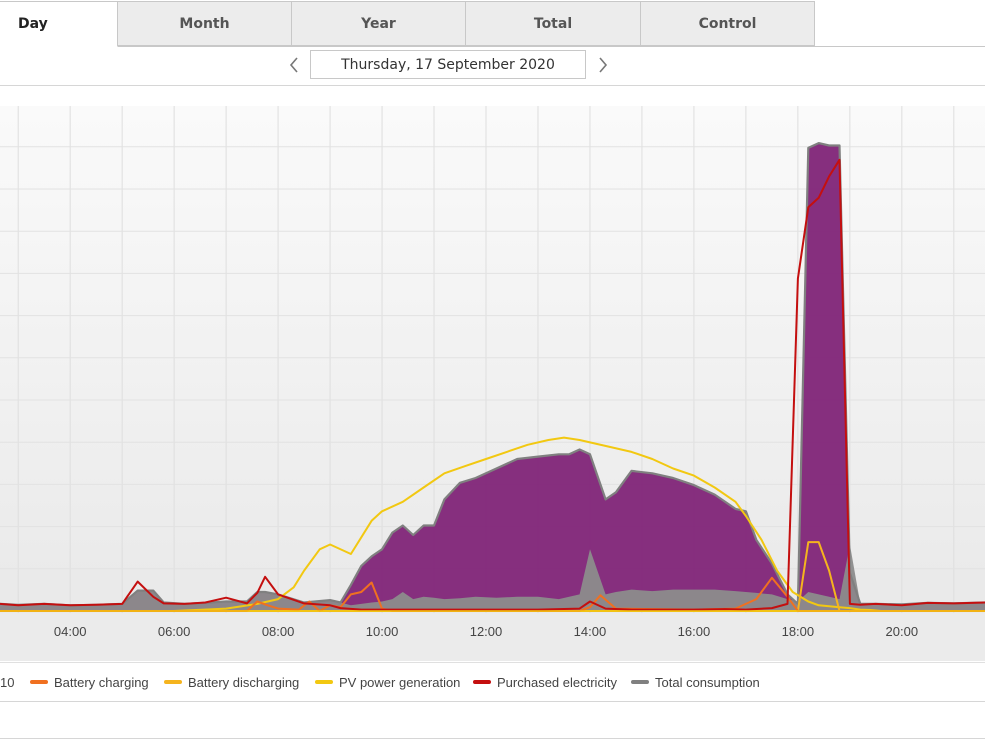 The image size is (985, 739). What do you see at coordinates (278, 631) in the screenshot?
I see `x-tick-label: 08:00` at bounding box center [278, 631].